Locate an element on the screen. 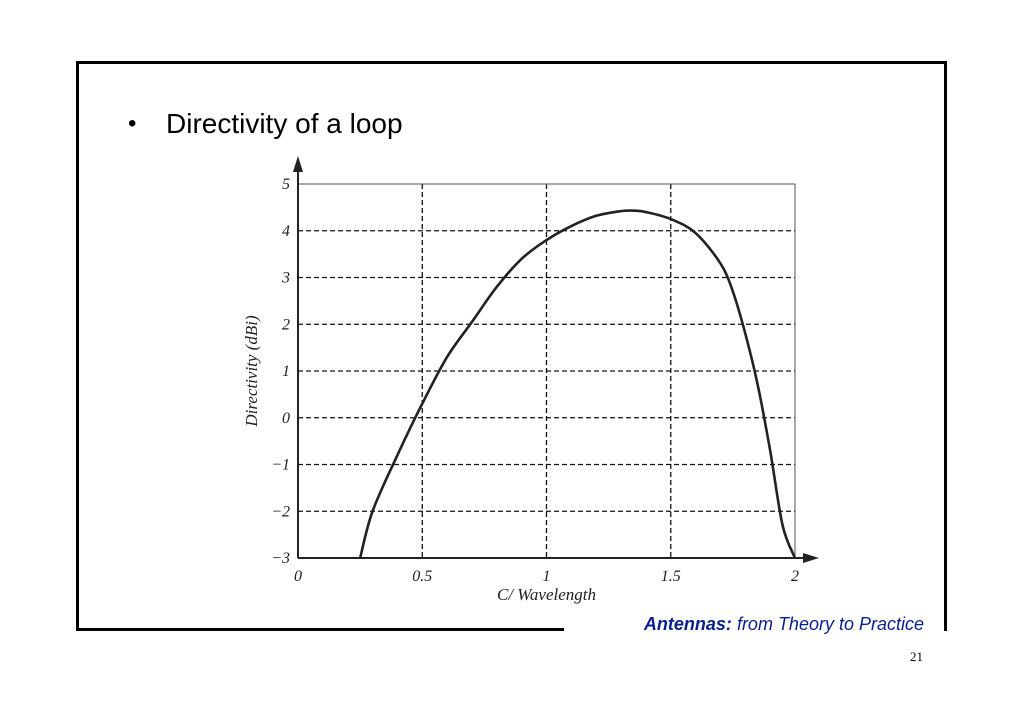 This screenshot has width=1023, height=708. y-axis-arrow is located at coordinates (298, 164).